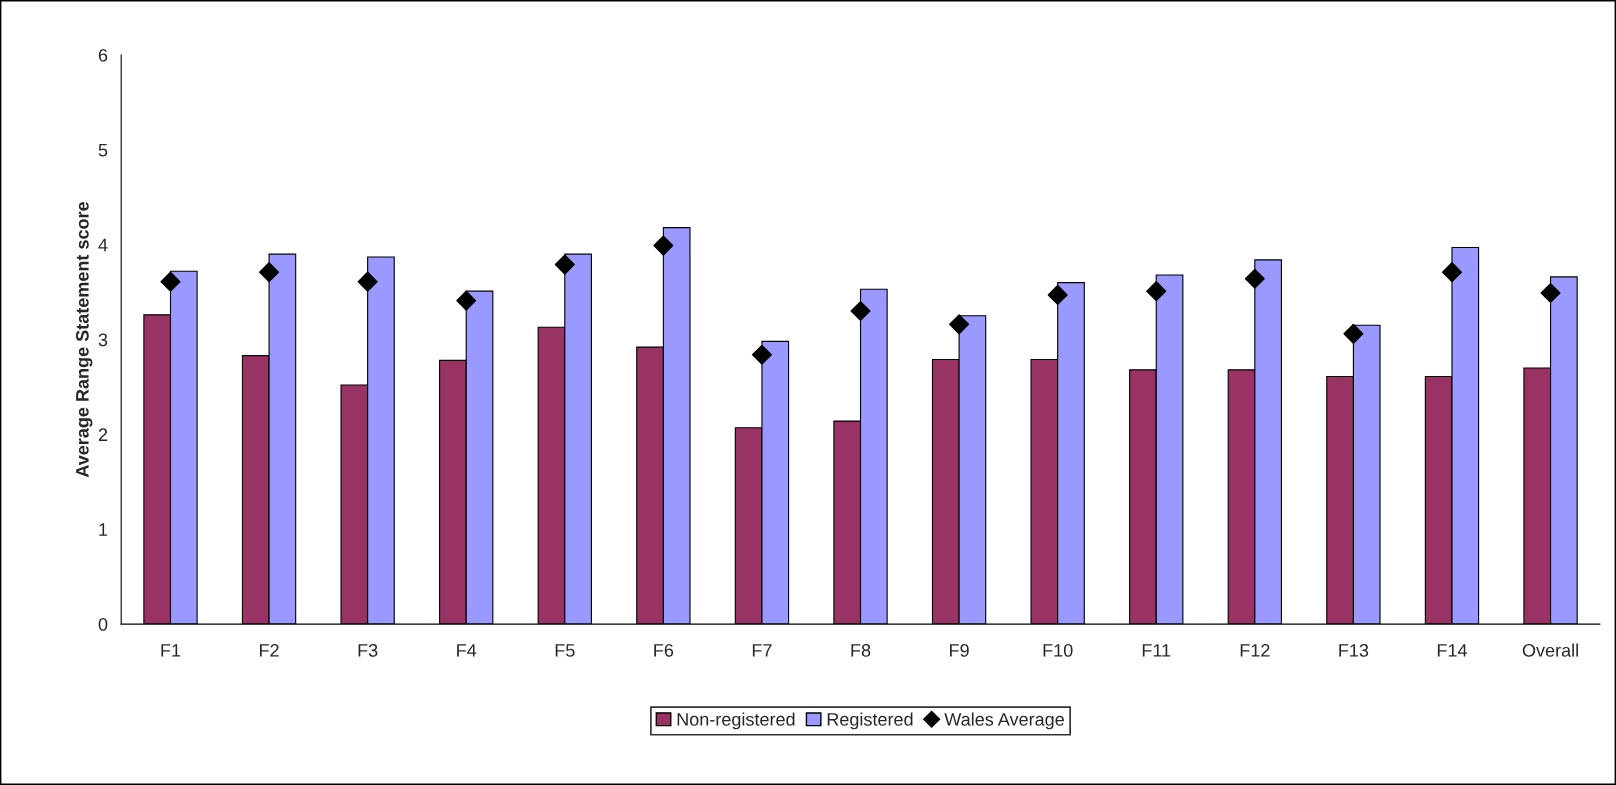  What do you see at coordinates (103, 529) in the screenshot?
I see `y-tick-label: 1` at bounding box center [103, 529].